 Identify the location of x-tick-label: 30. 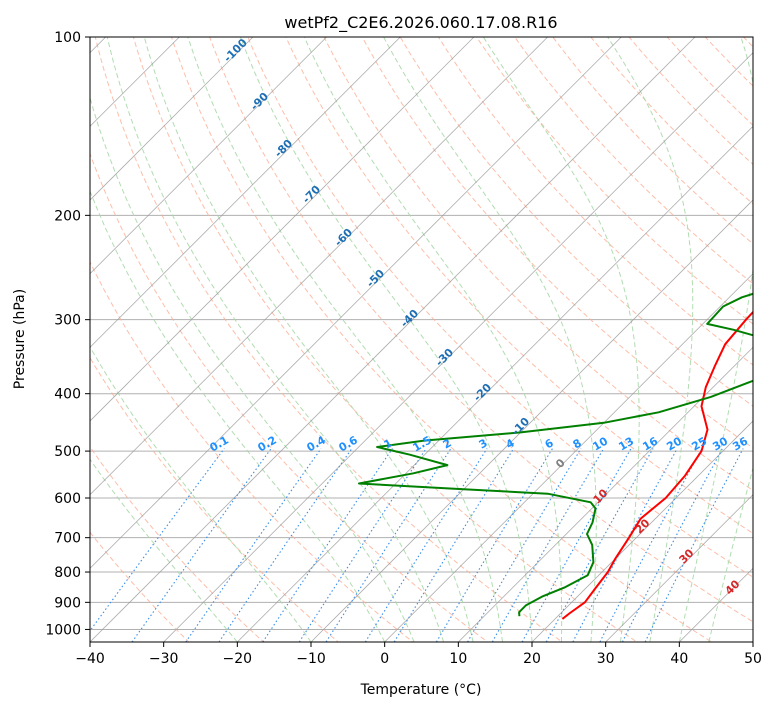
(606, 659).